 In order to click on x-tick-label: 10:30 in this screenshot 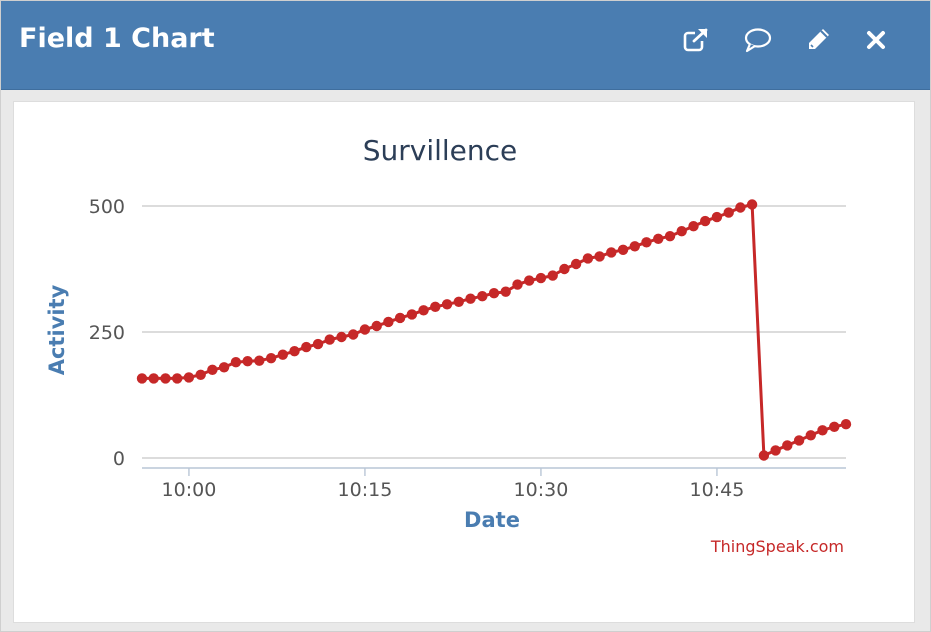, I will do `click(541, 490)`.